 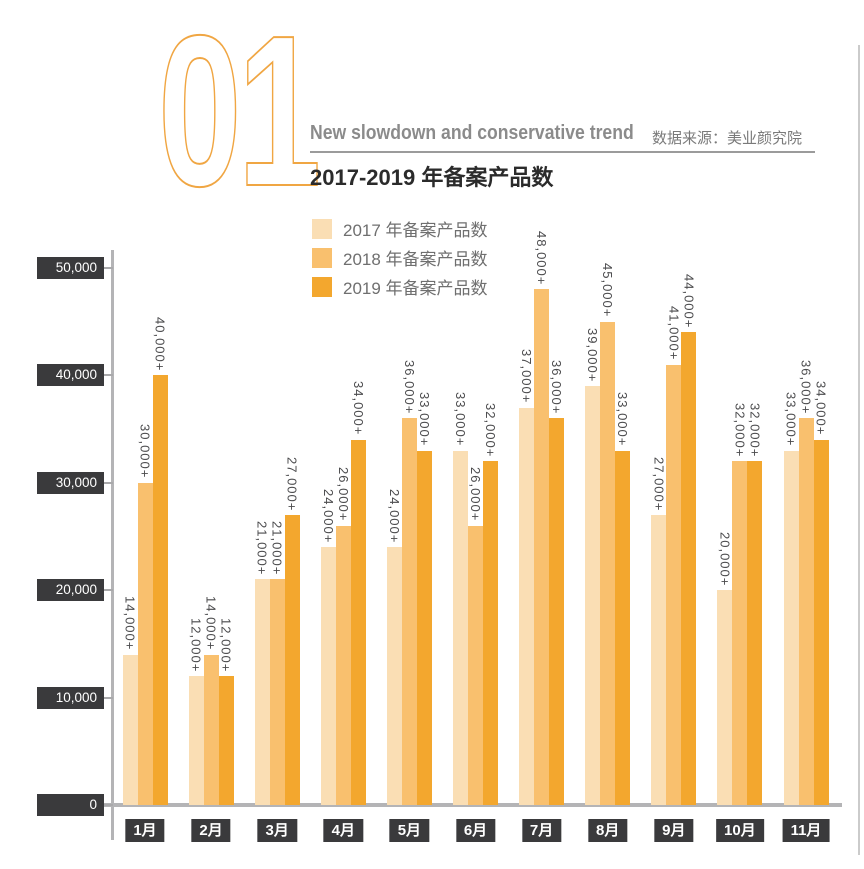 I want to click on right-frame-line, so click(x=859, y=450).